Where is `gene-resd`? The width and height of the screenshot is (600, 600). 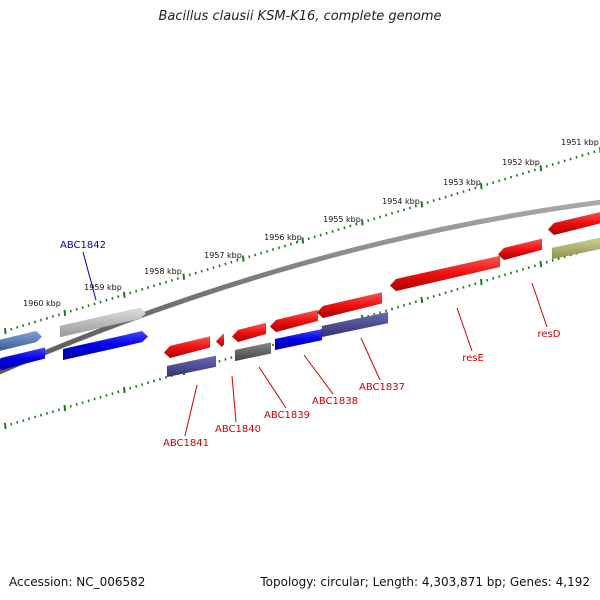
gene-resd is located at coordinates (520, 249).